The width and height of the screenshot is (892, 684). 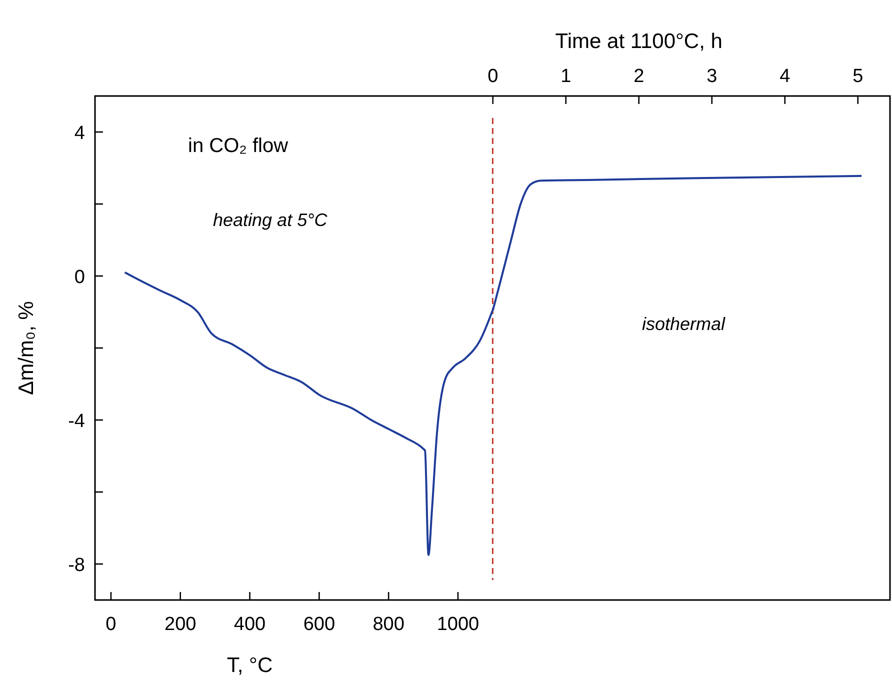 What do you see at coordinates (270, 220) in the screenshot?
I see `annotation: heating at 5°C` at bounding box center [270, 220].